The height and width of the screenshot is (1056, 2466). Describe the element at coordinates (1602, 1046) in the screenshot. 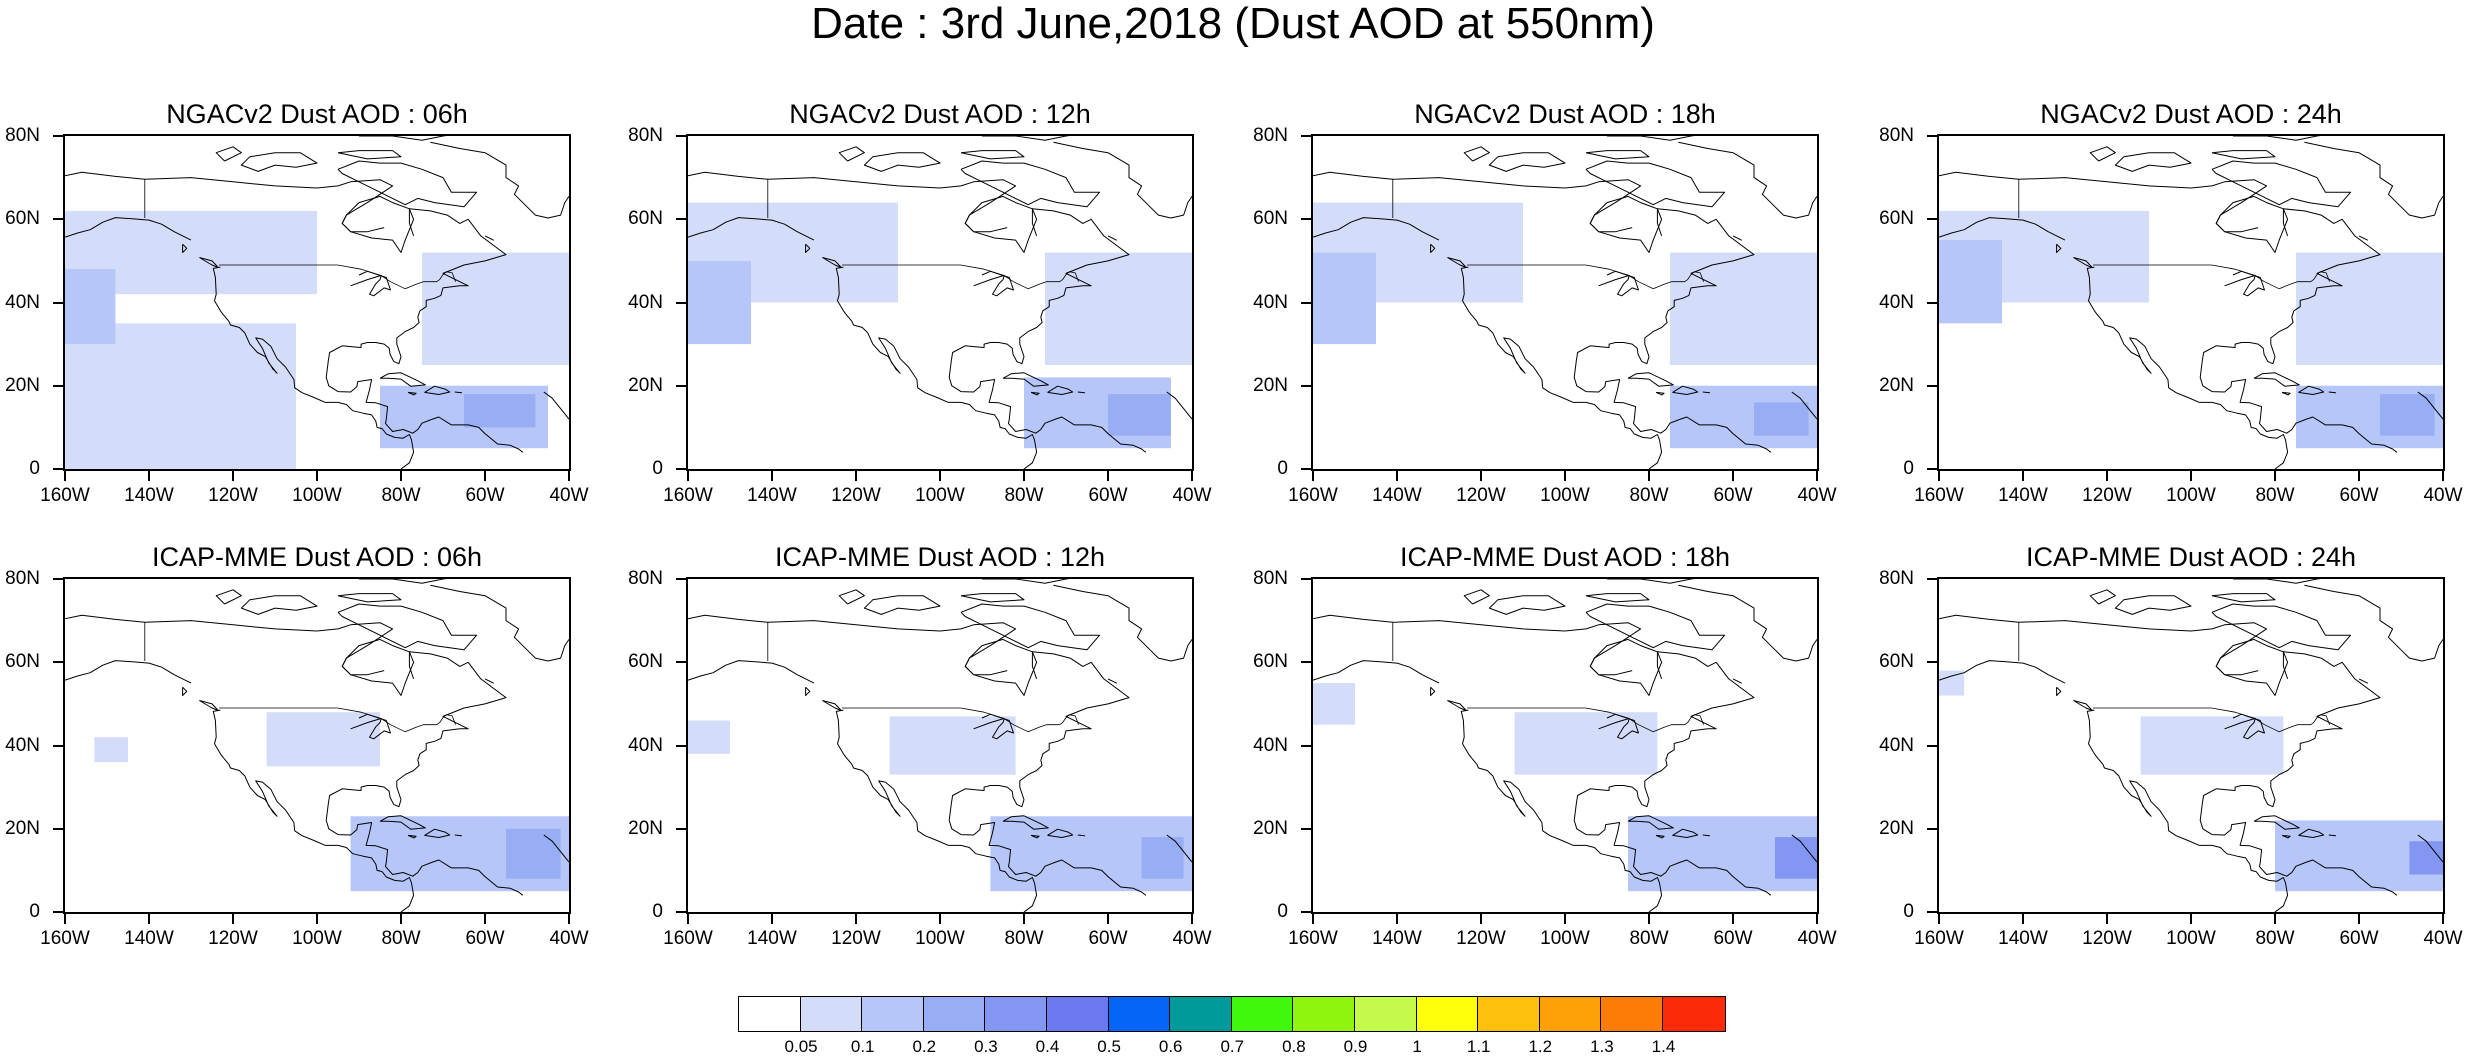

I see `colorbar-label: 1.3` at that location.